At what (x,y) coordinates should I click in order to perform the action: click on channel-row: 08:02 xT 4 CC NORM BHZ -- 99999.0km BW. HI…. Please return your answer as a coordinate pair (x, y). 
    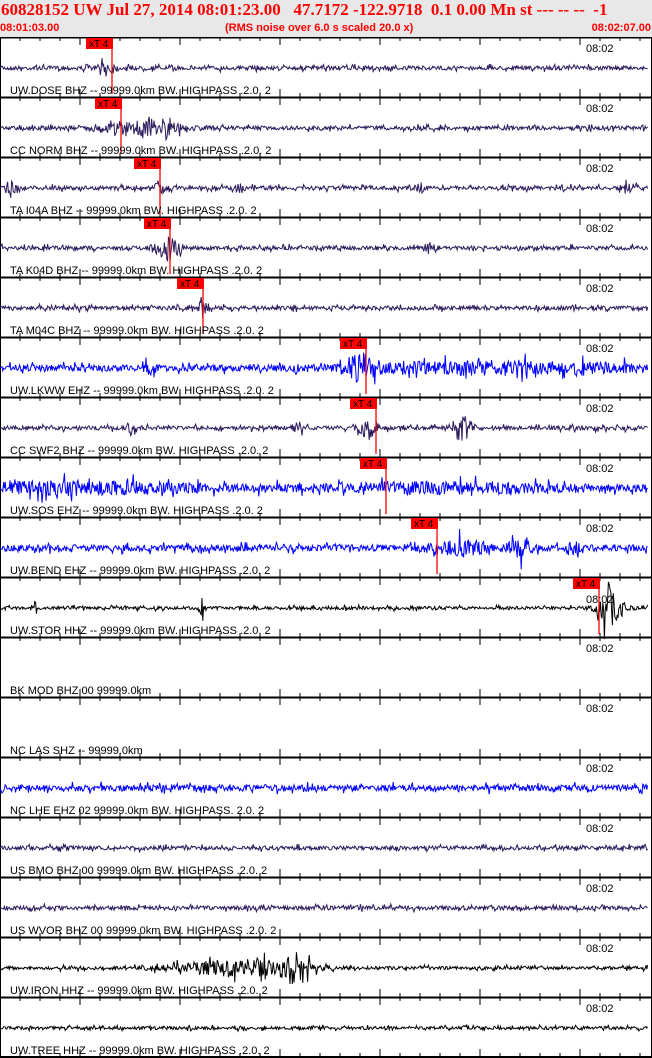
    Looking at the image, I should click on (326, 126).